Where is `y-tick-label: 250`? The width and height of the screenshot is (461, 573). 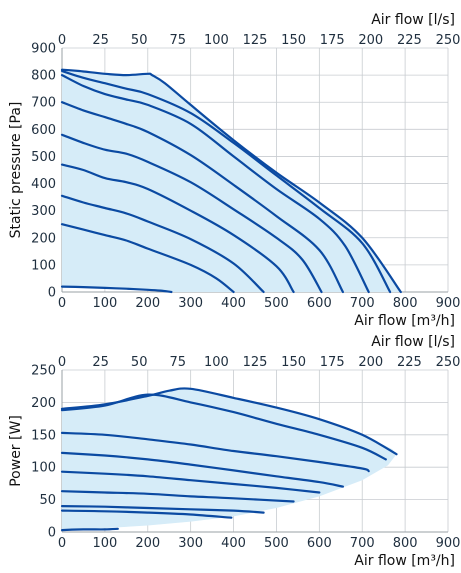
y-tick-label: 250 is located at coordinates (43, 371).